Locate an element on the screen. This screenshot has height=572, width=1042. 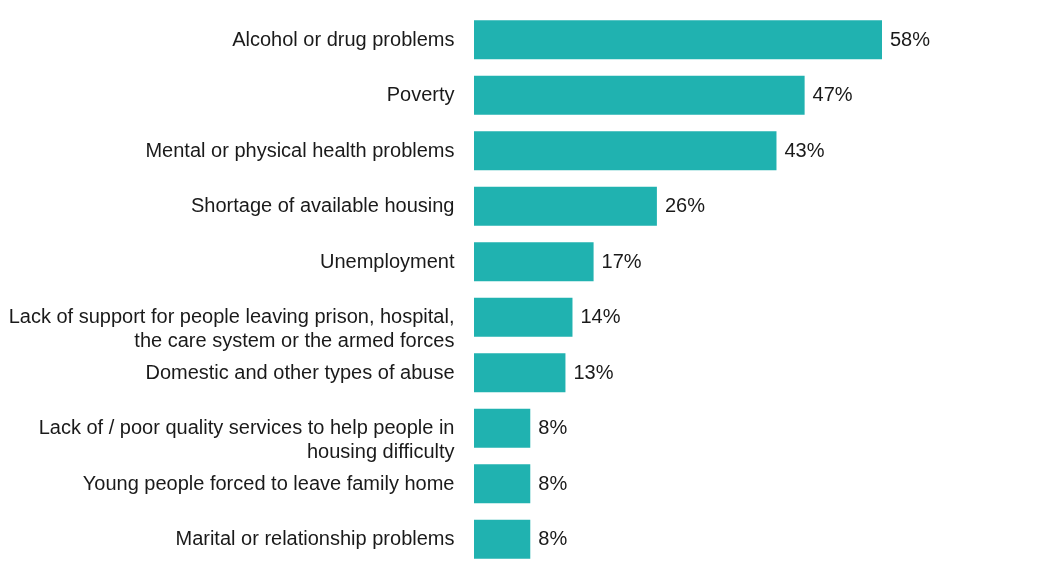
data-label: 13% is located at coordinates (593, 371).